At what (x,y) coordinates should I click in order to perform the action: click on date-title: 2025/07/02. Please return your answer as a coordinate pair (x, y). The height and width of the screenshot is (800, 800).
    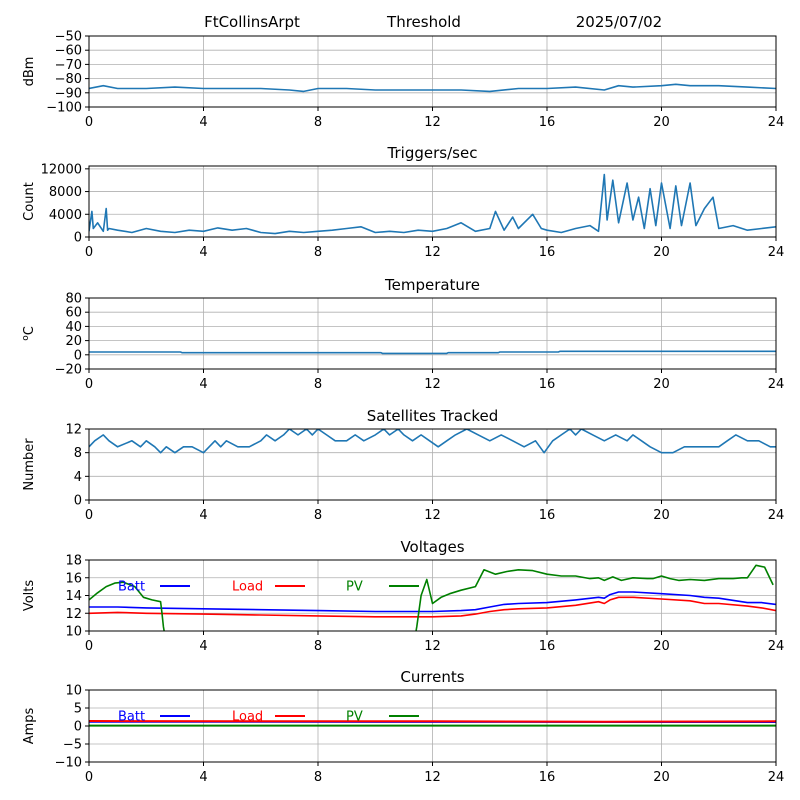
    Looking at the image, I should click on (619, 22).